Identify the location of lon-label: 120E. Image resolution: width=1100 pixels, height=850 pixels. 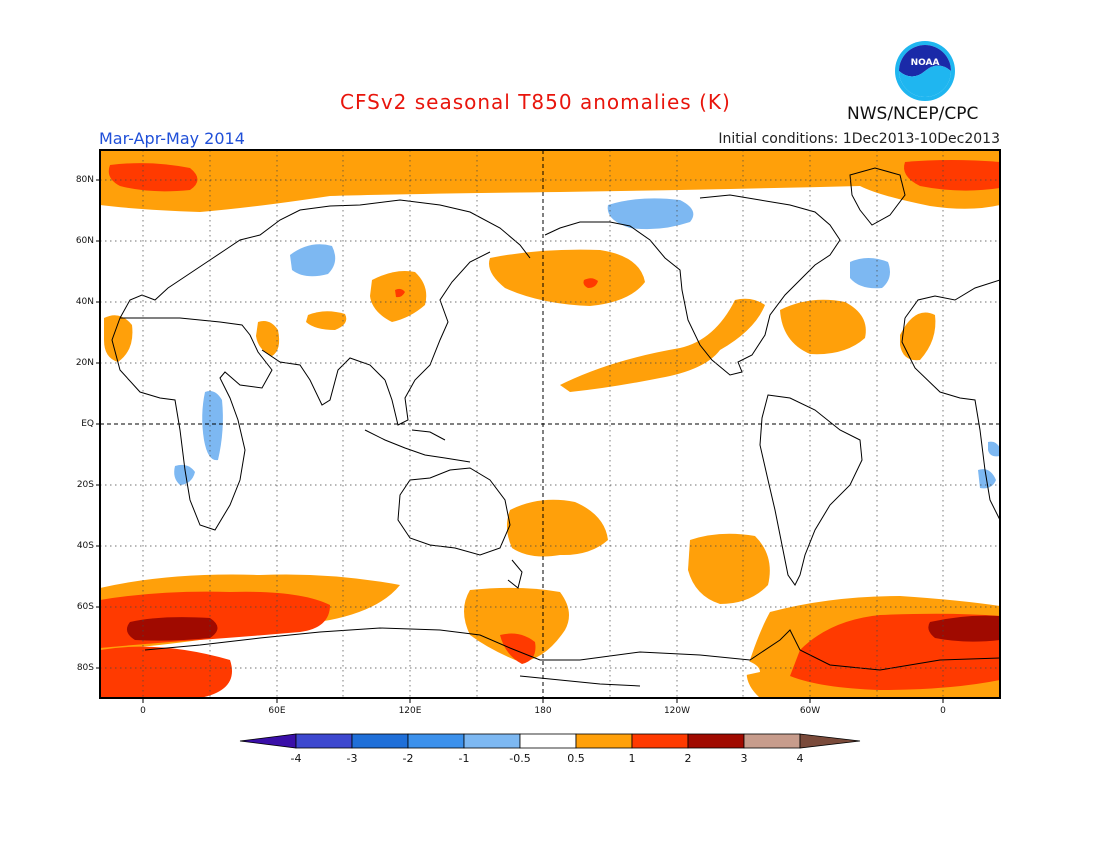
(410, 711).